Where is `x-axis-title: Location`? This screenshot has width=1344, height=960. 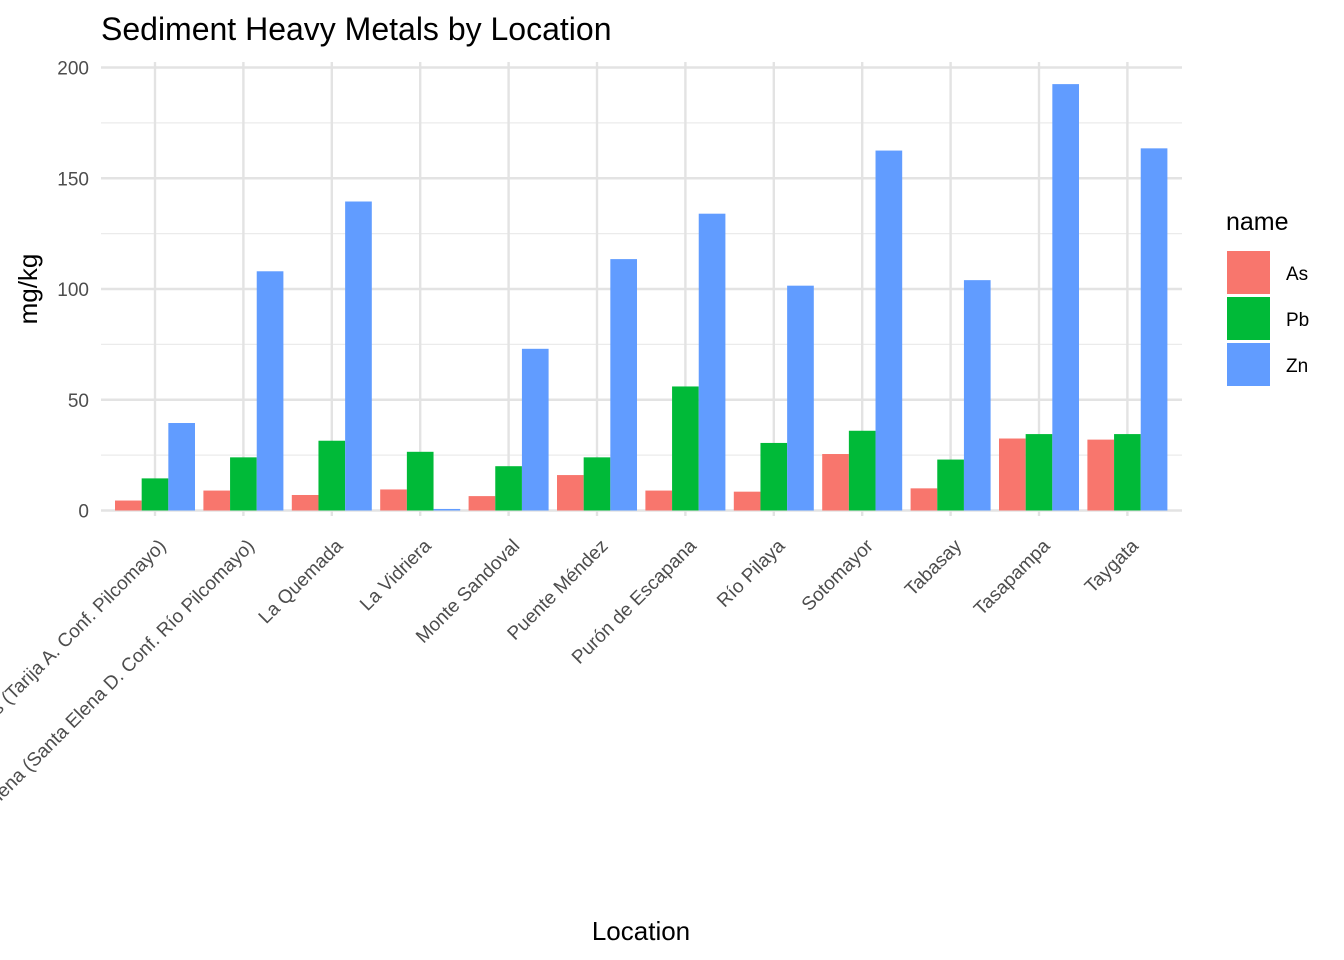
x-axis-title: Location is located at coordinates (641, 931).